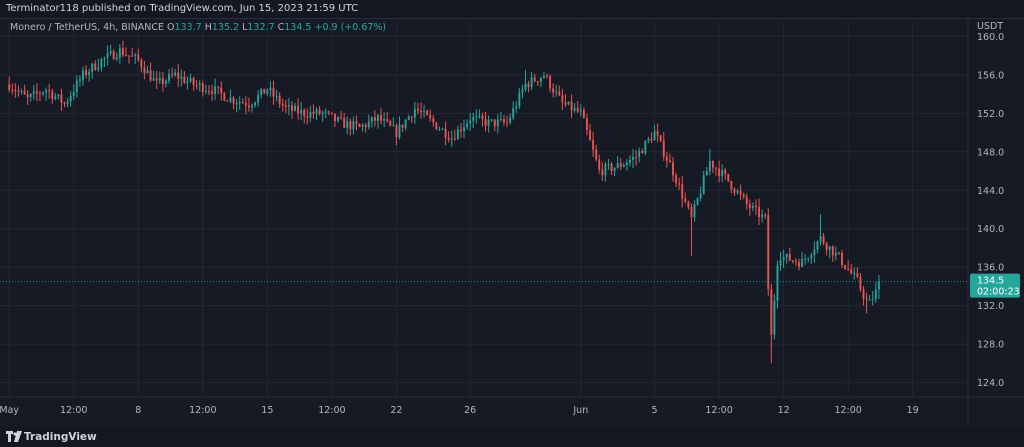 Image resolution: width=1024 pixels, height=447 pixels. I want to click on y-tick-label: 160.0, so click(990, 37).